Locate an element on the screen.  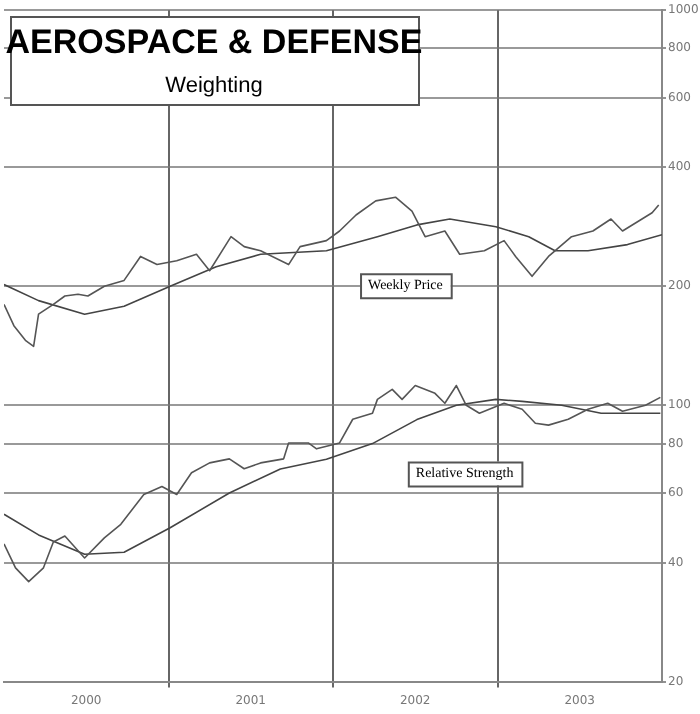
text: Weighting is located at coordinates (214, 86).